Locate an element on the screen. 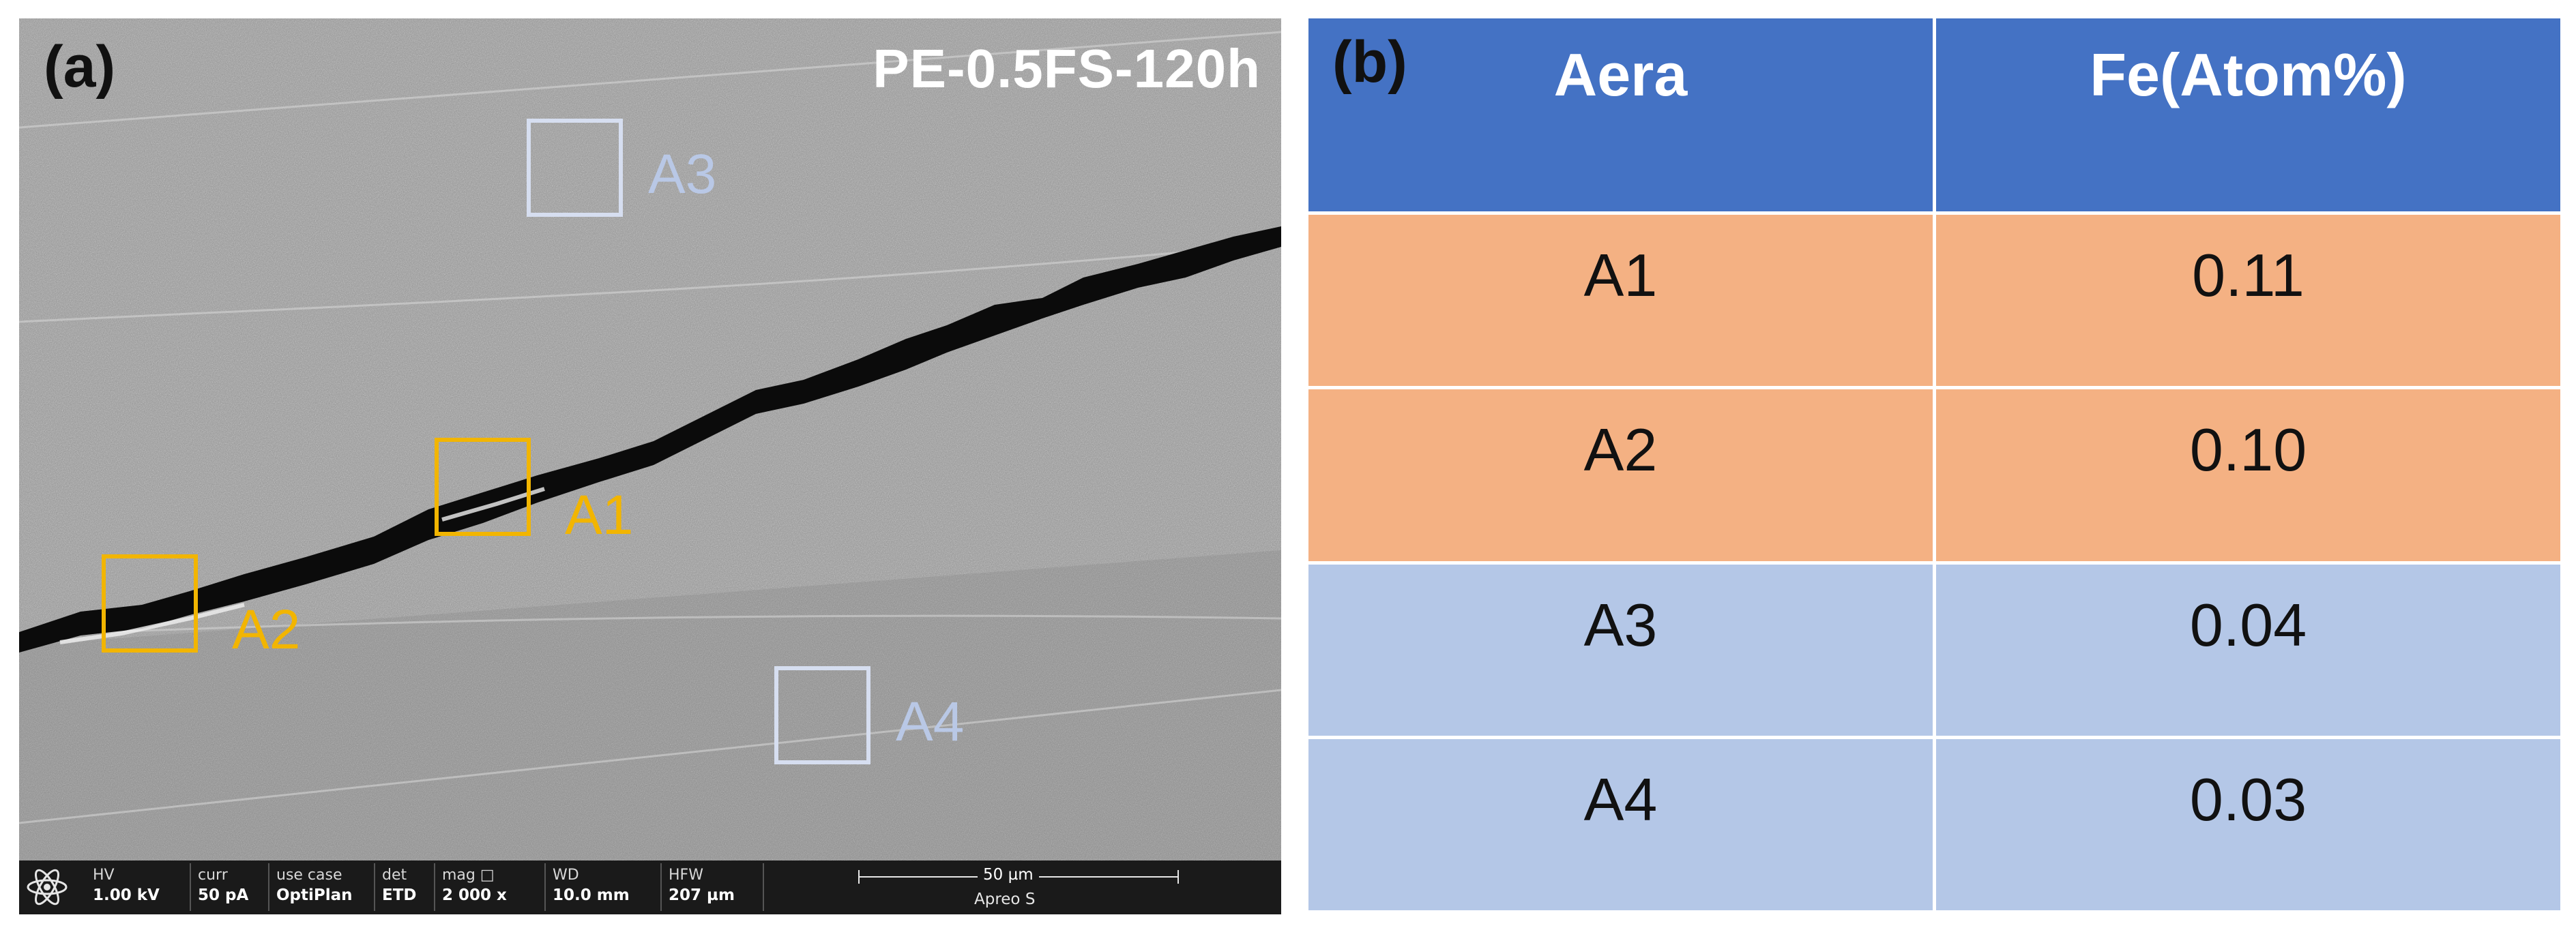 The image size is (2576, 928). mag-square-icon: □ is located at coordinates (487, 876).